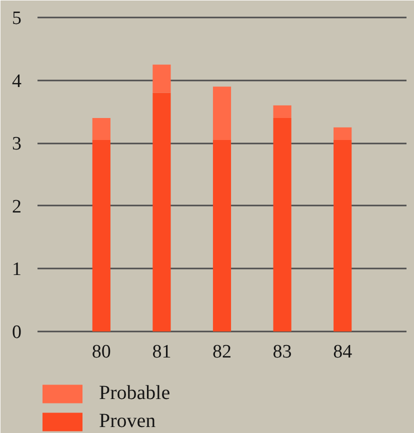  Describe the element at coordinates (343, 352) in the screenshot. I see `x-tick-label: 84` at that location.